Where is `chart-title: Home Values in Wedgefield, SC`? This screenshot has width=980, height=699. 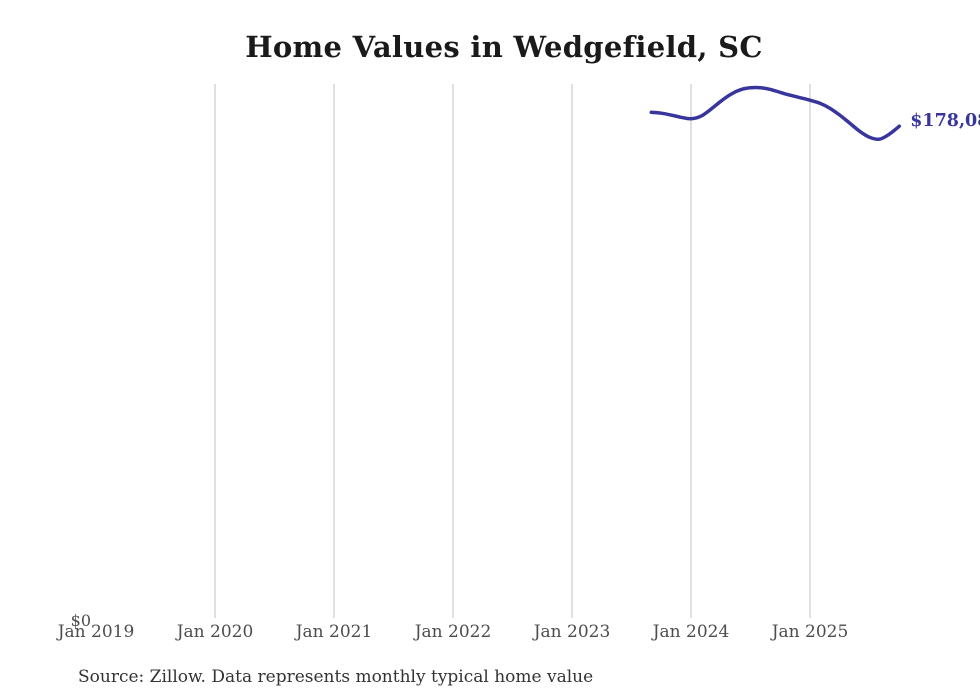
chart-title: Home Values in Wedgefield, SC is located at coordinates (504, 47).